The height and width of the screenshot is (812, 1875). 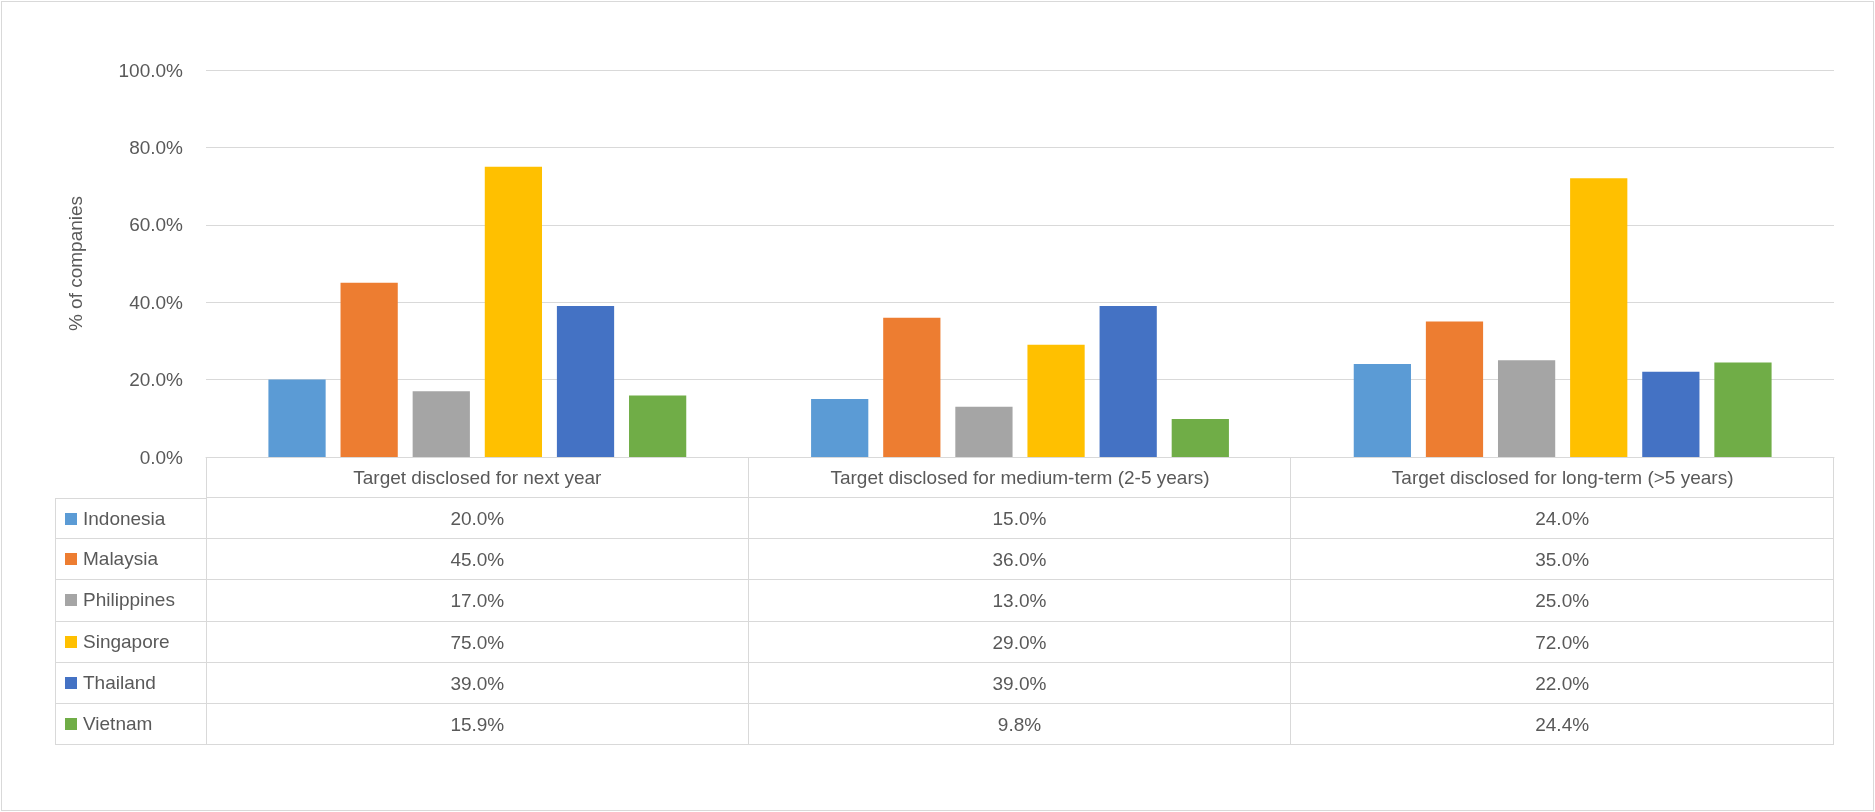 What do you see at coordinates (1020, 601) in the screenshot?
I see `data-label: 13.0%` at bounding box center [1020, 601].